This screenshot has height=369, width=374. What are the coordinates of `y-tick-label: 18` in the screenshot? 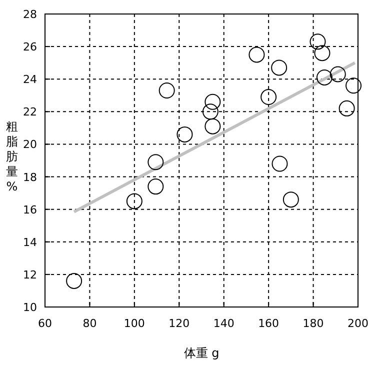 It's located at (30, 177).